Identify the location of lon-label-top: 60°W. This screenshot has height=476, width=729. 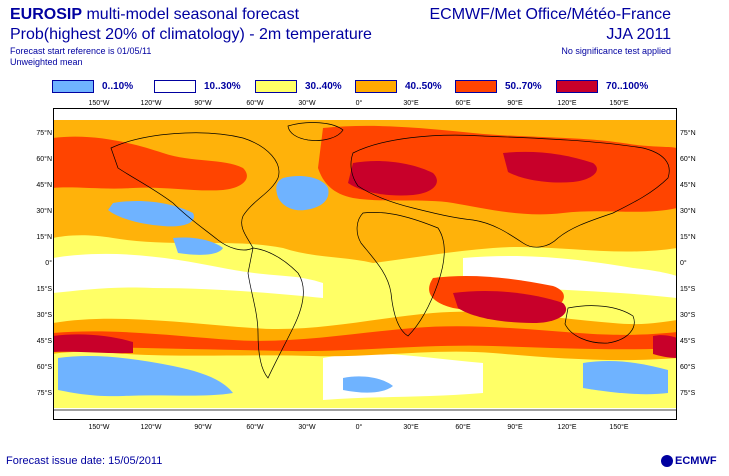
(255, 103).